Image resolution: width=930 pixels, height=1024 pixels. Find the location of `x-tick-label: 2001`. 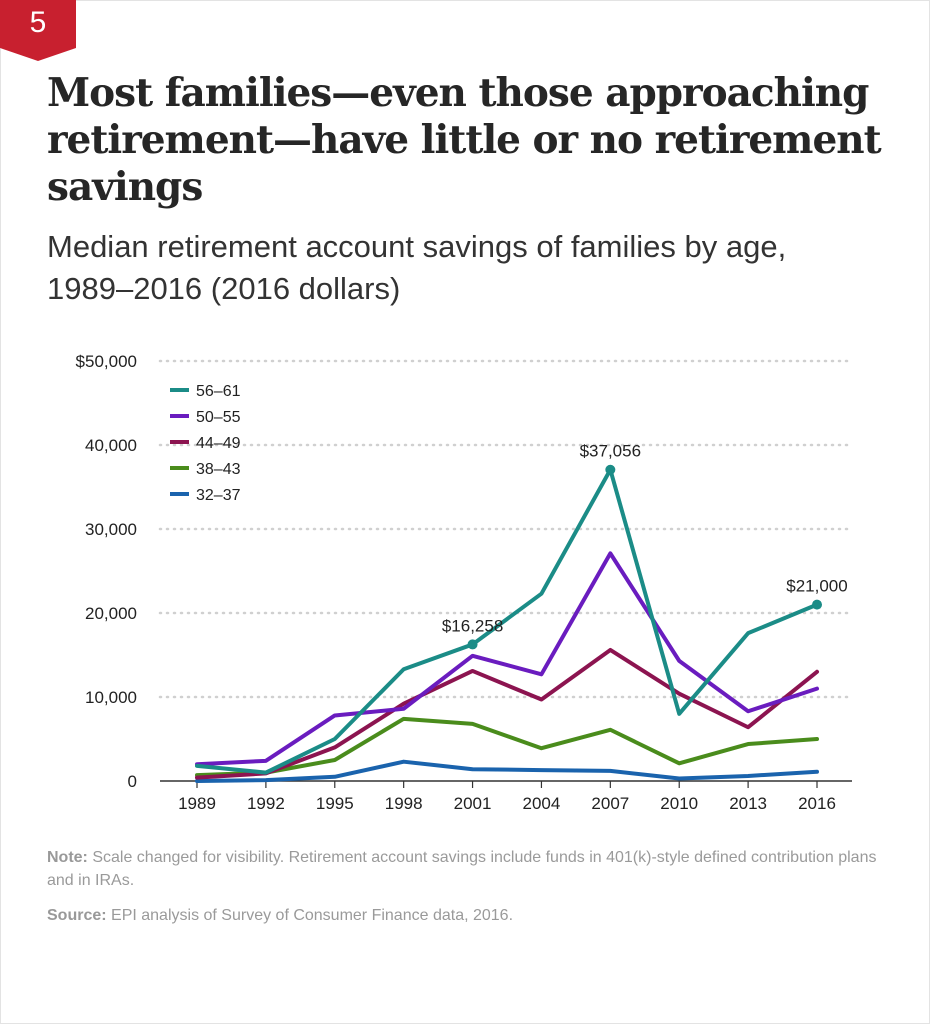

x-tick-label: 2001 is located at coordinates (473, 803).